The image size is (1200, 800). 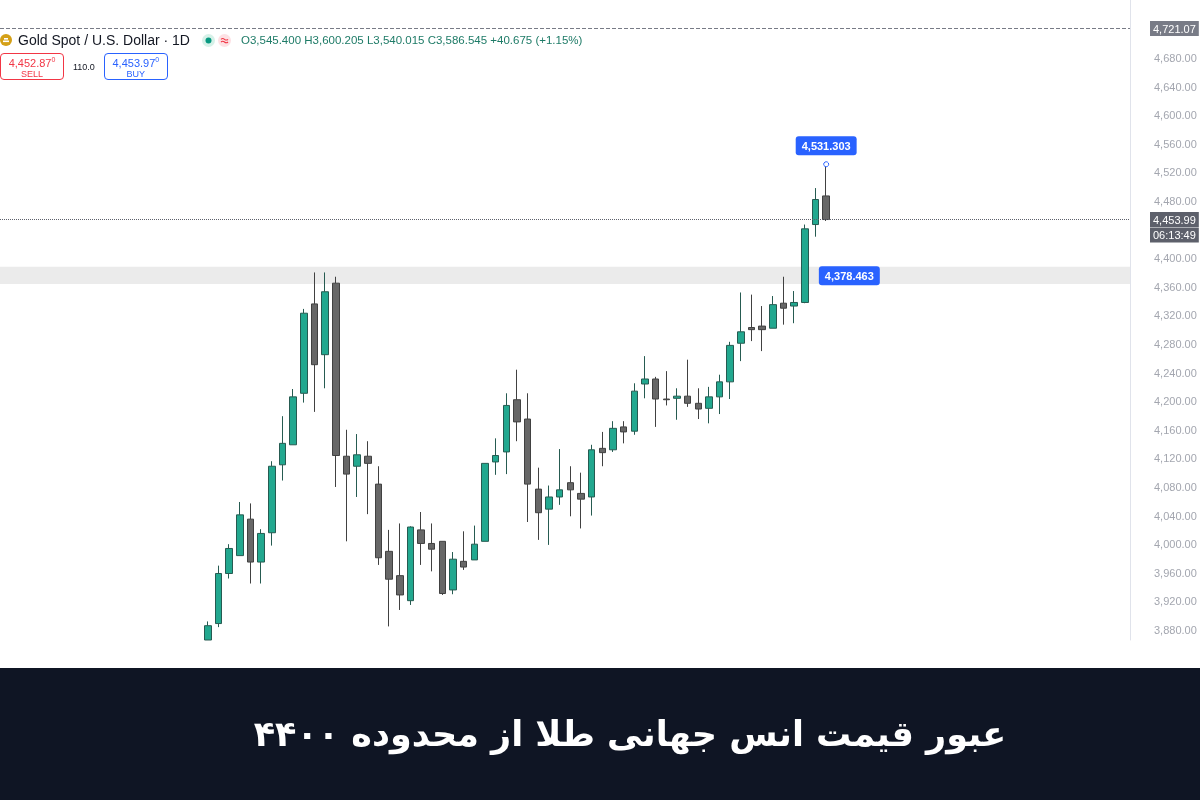 I want to click on y-tick-label: 4,320.00, so click(x=1175, y=315).